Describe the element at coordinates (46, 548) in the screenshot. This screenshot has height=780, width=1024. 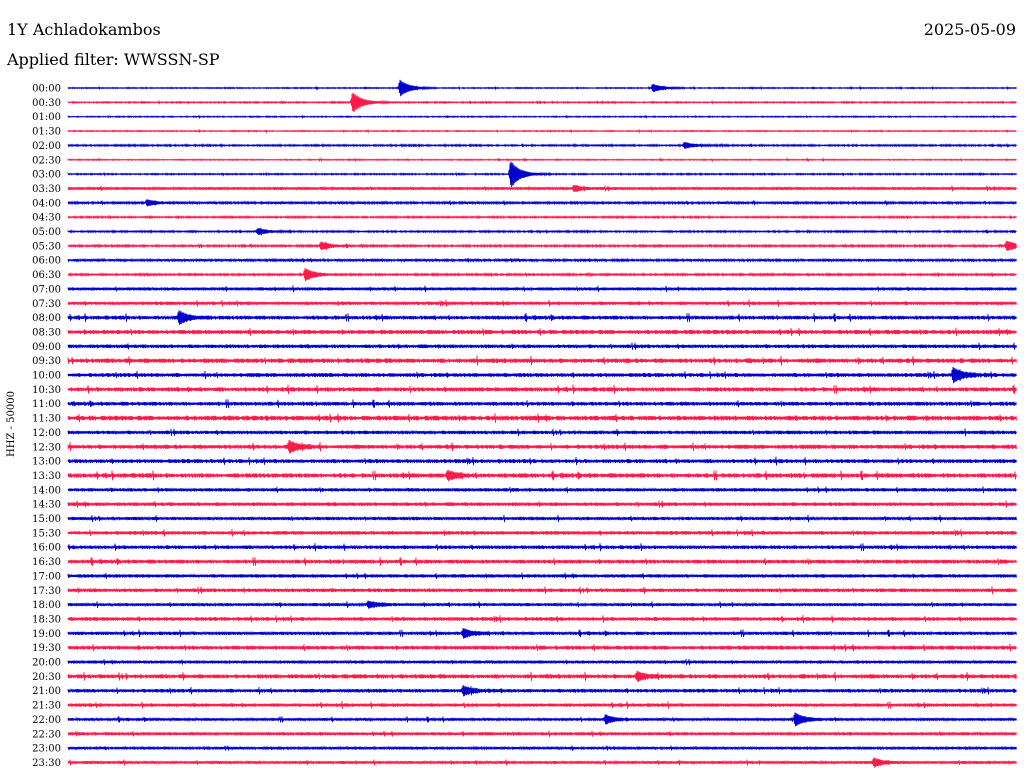
I see `row-time-label: 16:00` at that location.